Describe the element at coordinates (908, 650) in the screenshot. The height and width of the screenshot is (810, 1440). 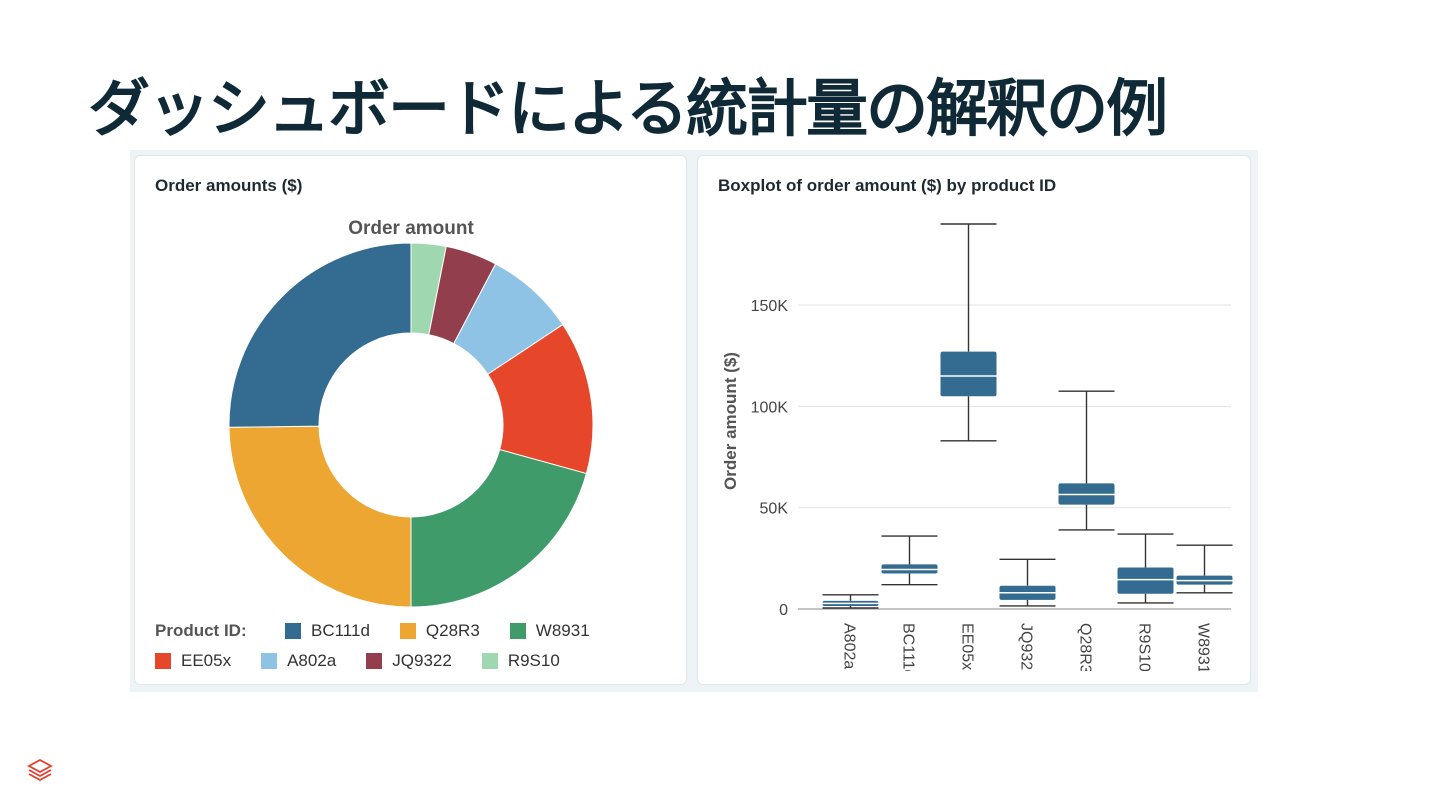
I see `x-tick-label-BC111d: BC111d` at that location.